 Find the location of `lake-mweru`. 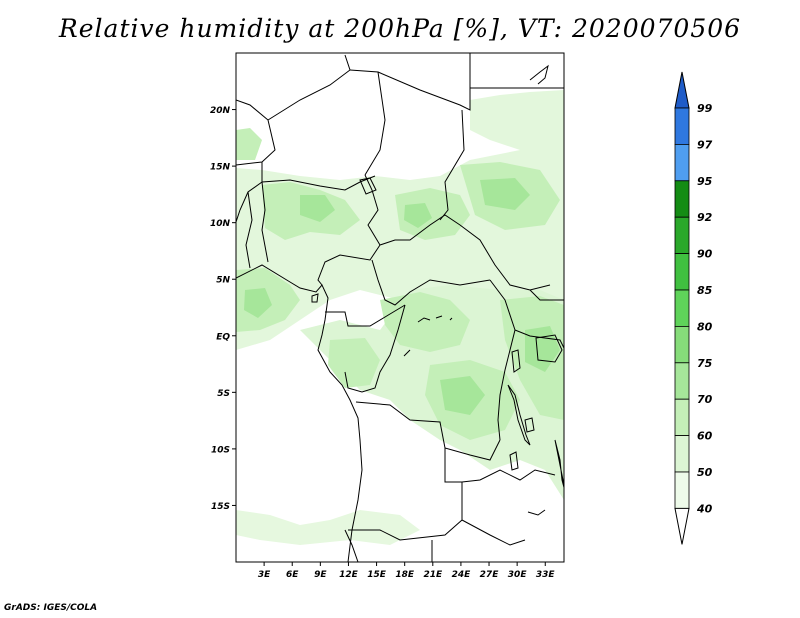

lake-mweru is located at coordinates (514, 461).